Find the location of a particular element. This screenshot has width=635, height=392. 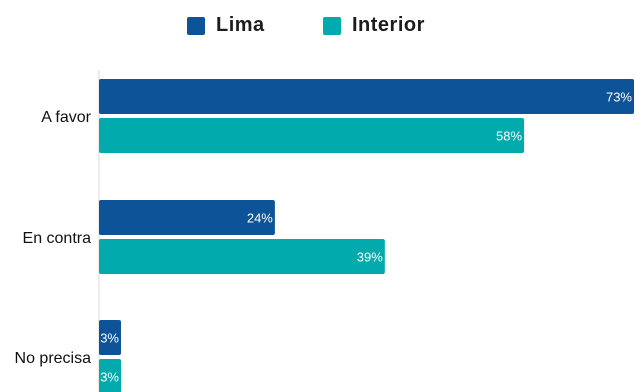

category-label: No precisa is located at coordinates (53, 358).